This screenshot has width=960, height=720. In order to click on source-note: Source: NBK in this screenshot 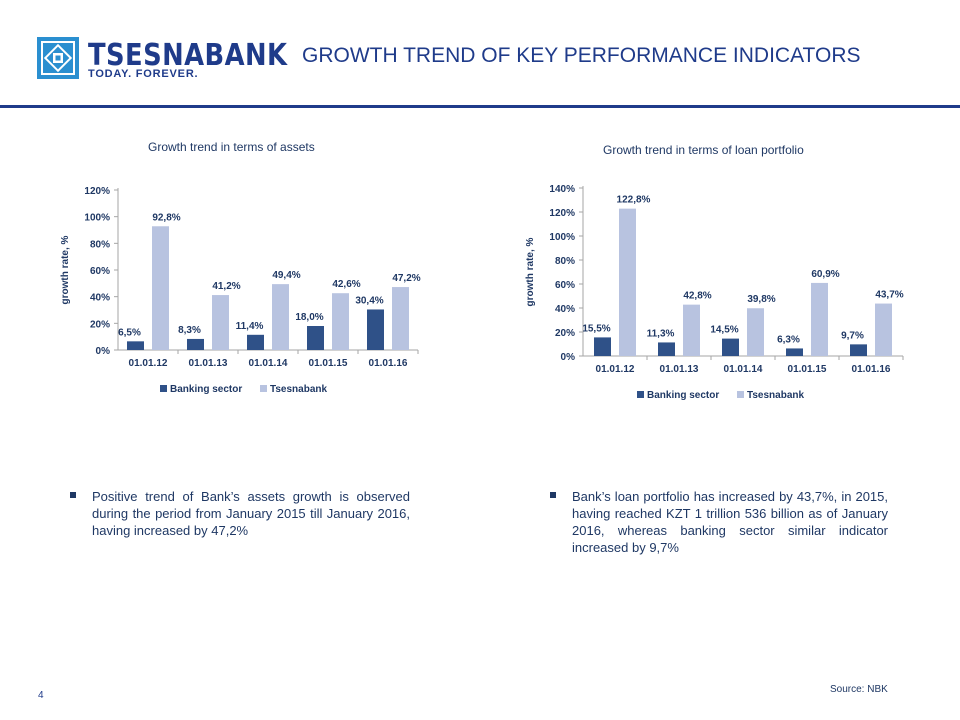, I will do `click(859, 689)`.